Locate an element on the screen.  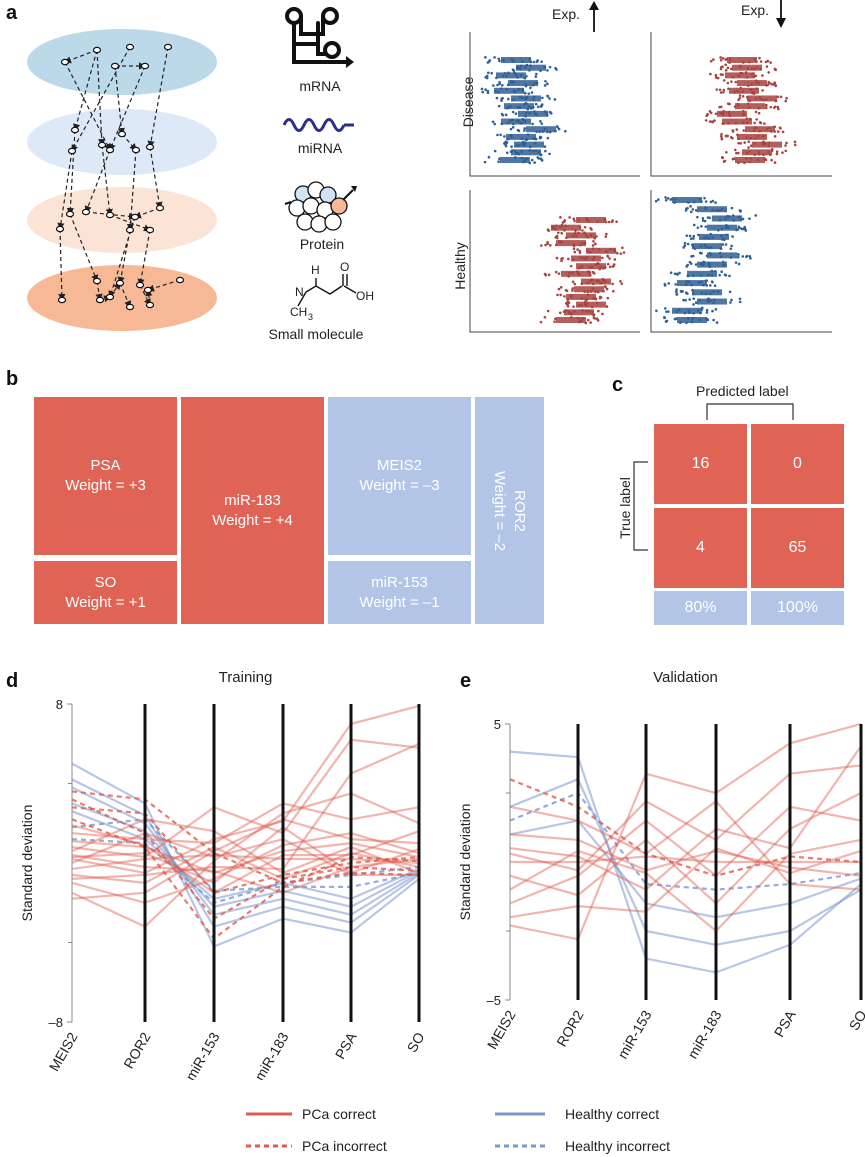
y-tick-label: 8 is located at coordinates (59, 704).